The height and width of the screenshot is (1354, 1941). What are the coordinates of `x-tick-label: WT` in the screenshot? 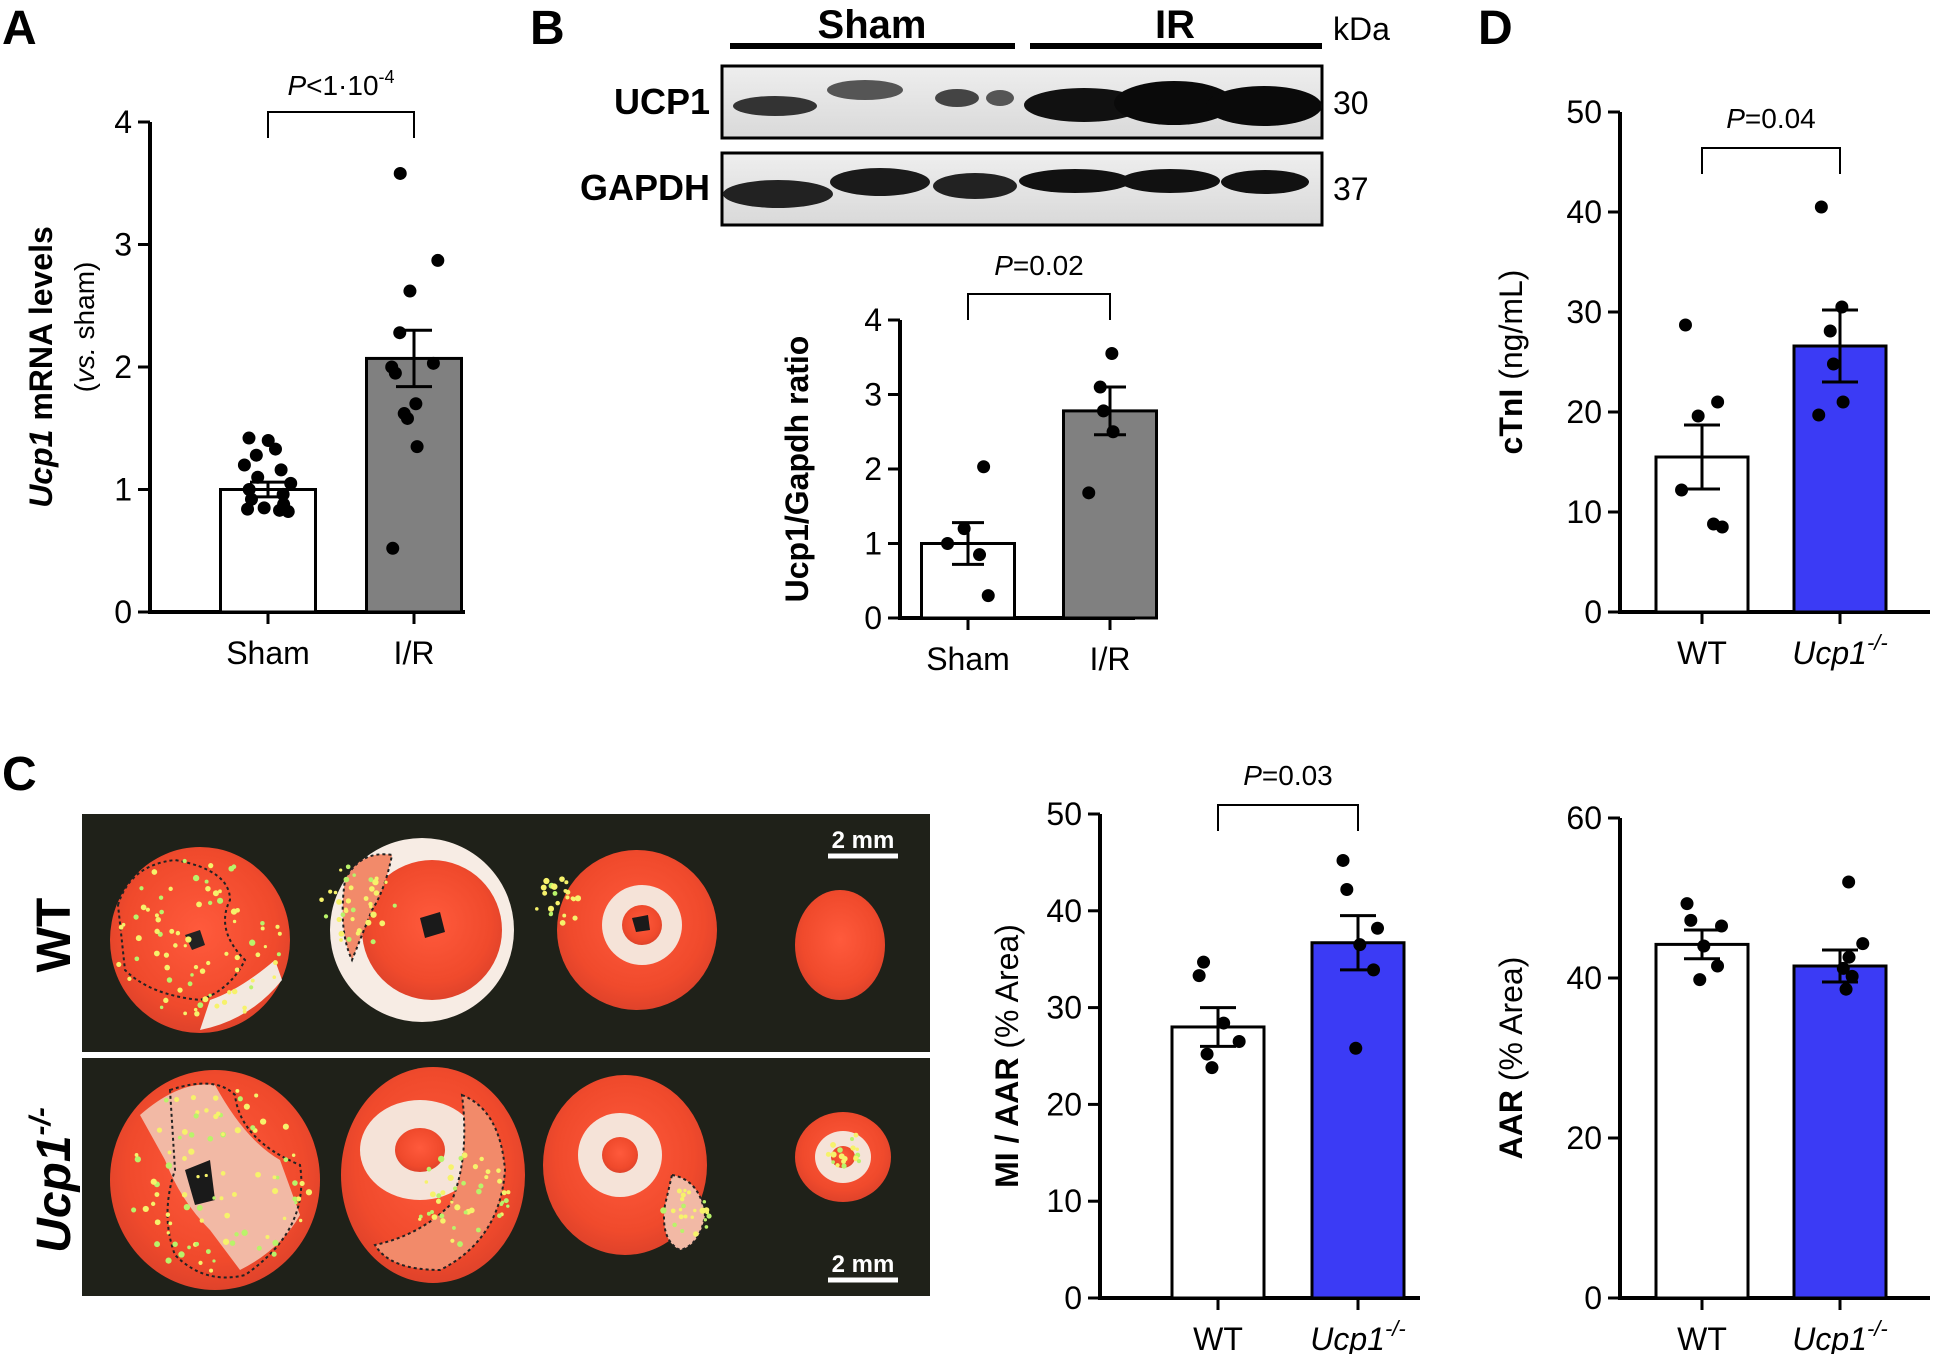 It's located at (1702, 1337).